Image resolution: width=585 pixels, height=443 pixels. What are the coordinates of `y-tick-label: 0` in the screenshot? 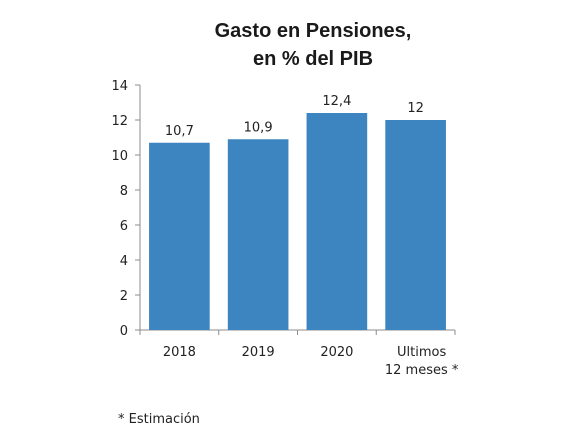 It's located at (124, 331).